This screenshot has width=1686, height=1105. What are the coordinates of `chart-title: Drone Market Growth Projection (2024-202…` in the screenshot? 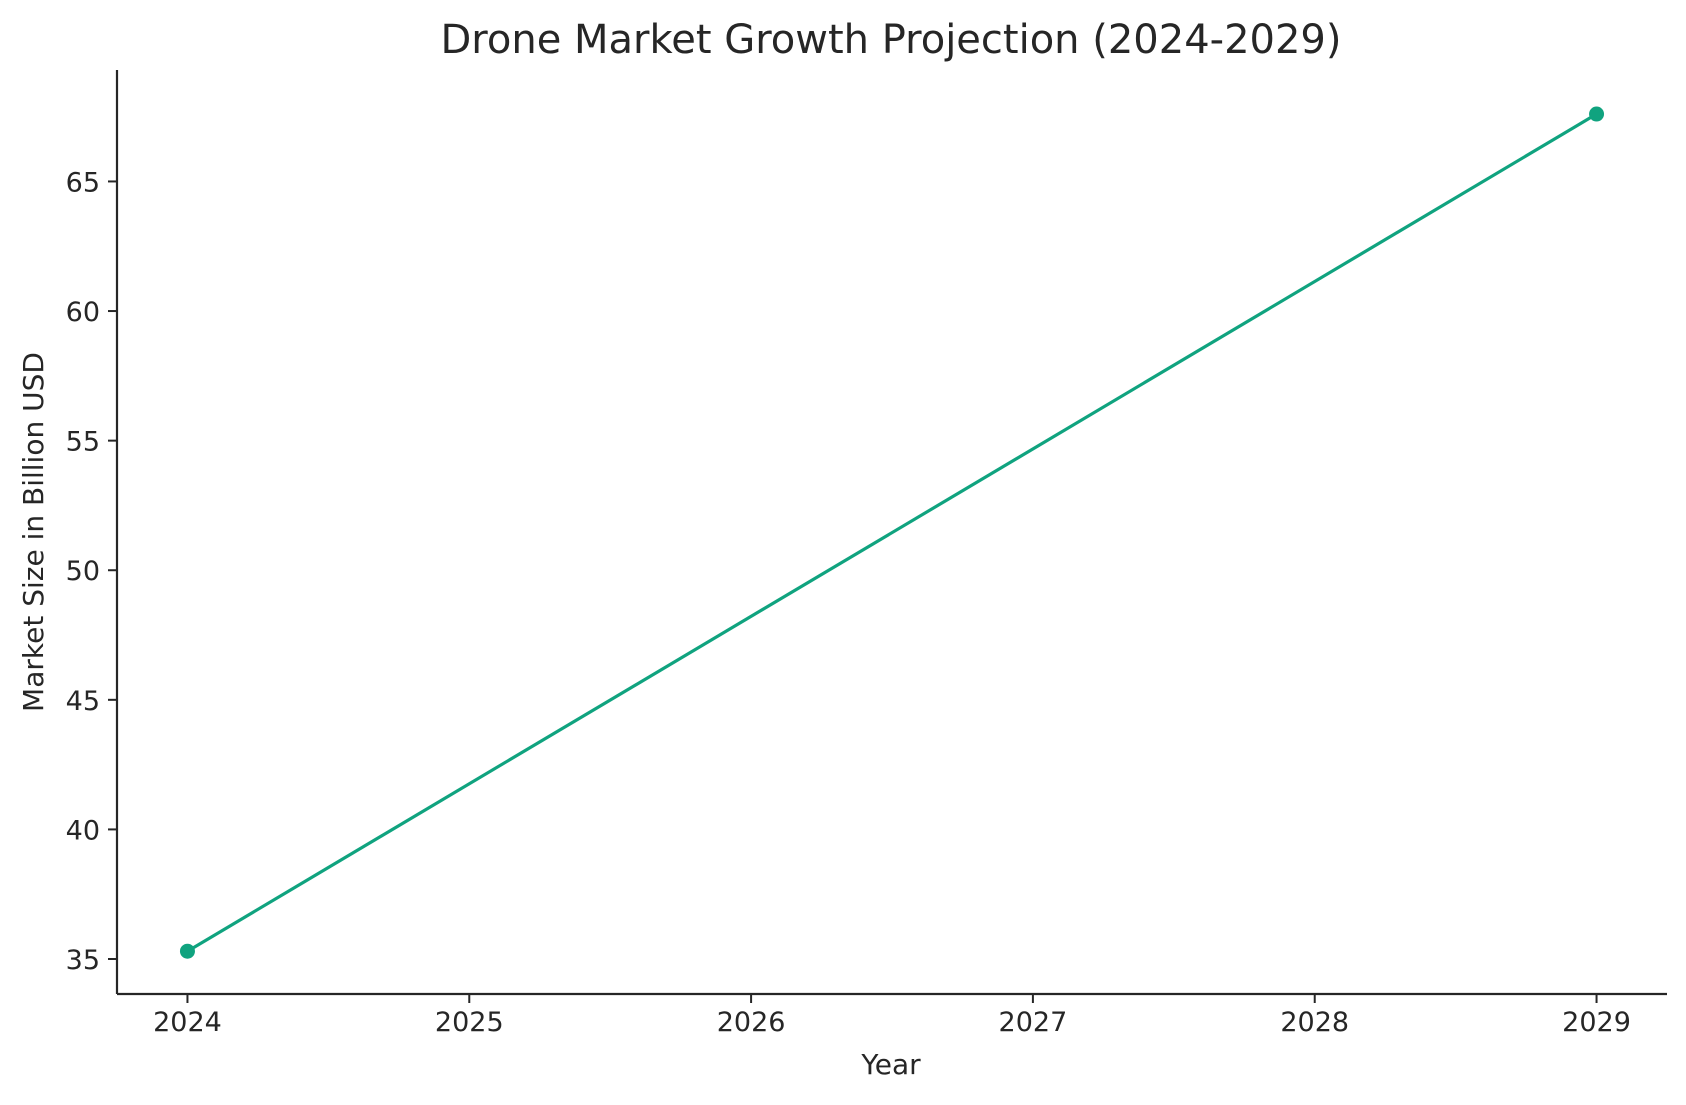 It's located at (891, 40).